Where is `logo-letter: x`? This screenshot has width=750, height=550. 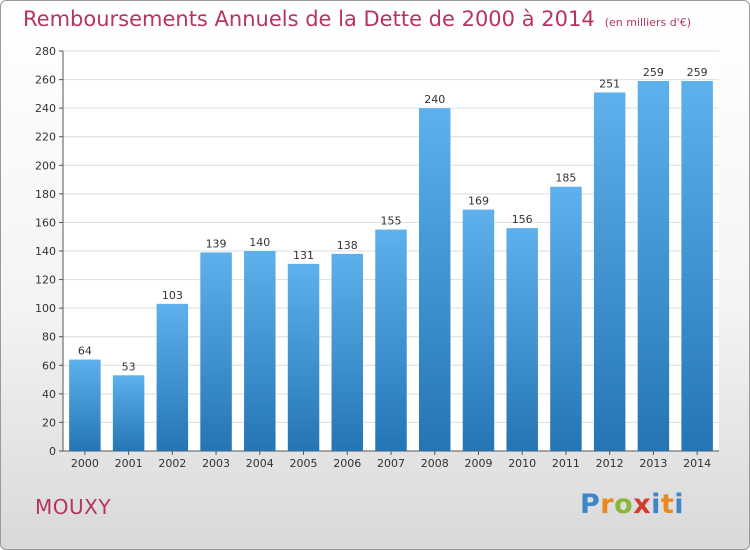 logo-letter: x is located at coordinates (642, 504).